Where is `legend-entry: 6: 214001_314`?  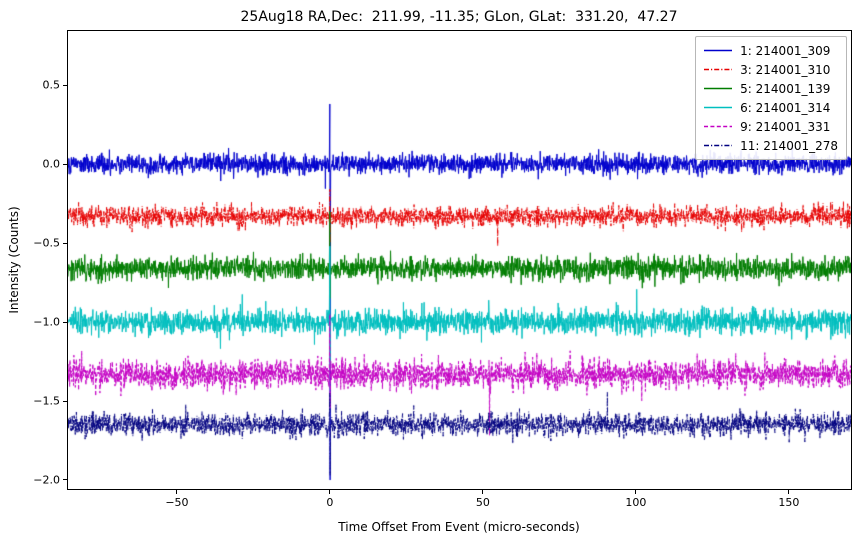
legend-entry: 6: 214001_314 is located at coordinates (770, 107).